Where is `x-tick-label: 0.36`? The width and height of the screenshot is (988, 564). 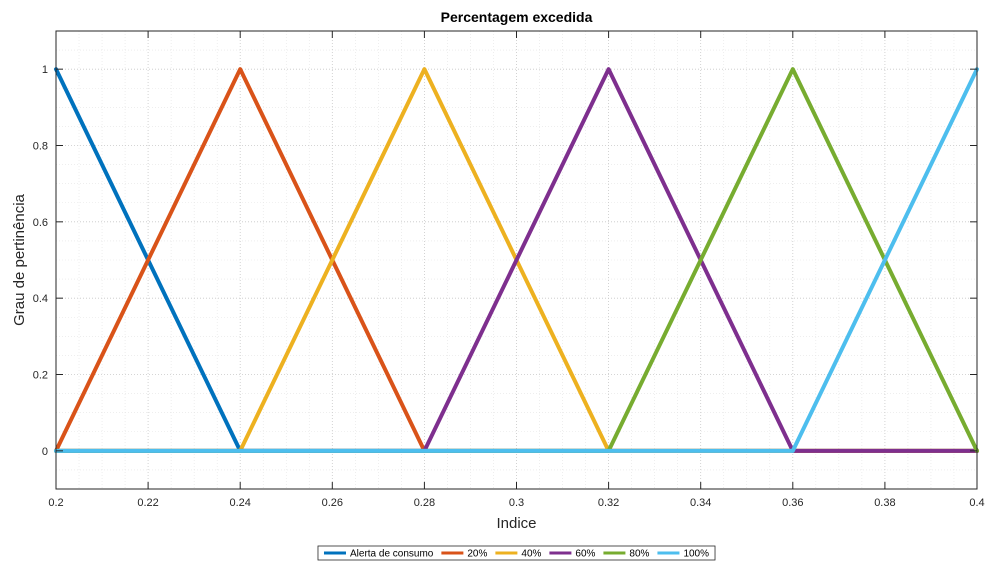
x-tick-label: 0.36 is located at coordinates (792, 503).